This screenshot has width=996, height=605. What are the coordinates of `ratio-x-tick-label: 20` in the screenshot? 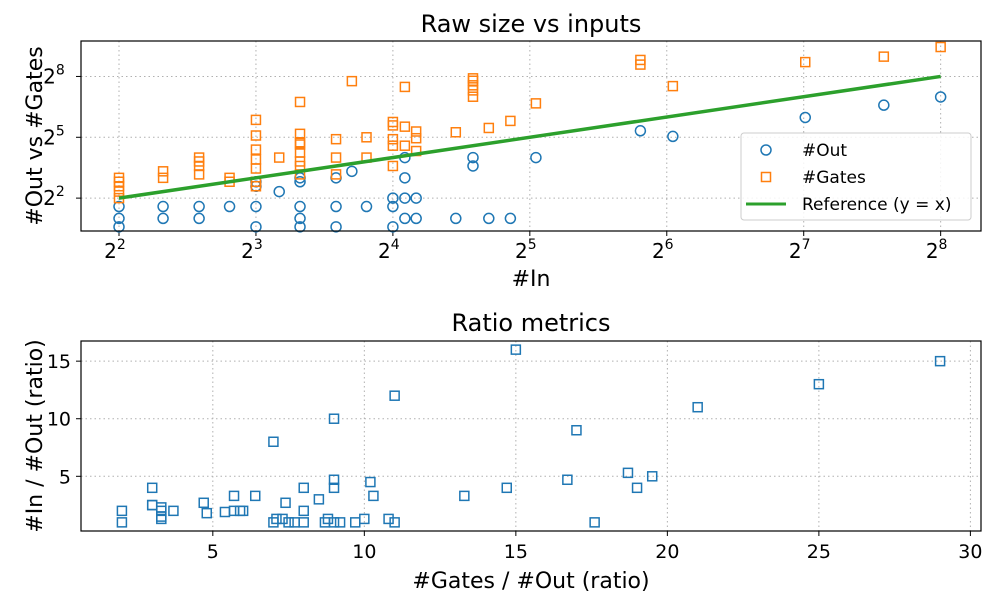 It's located at (667, 552).